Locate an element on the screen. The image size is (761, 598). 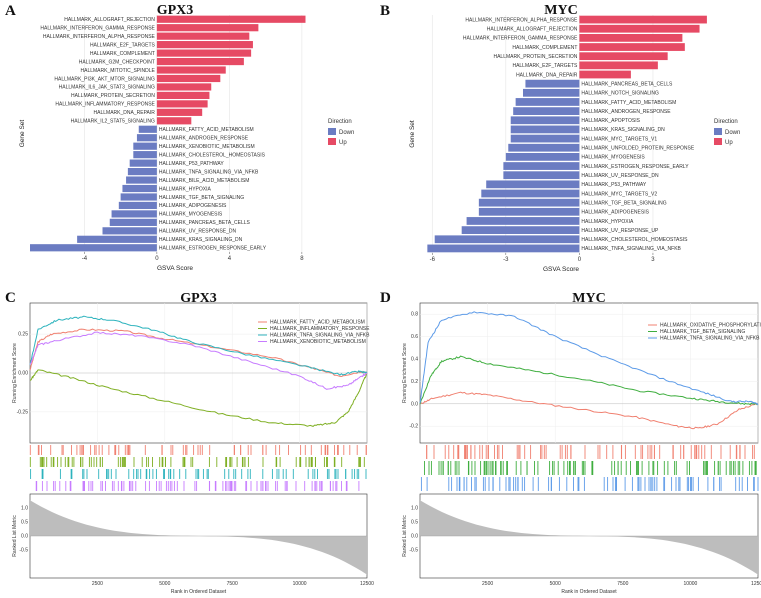
x-tick-label: 10000 is located at coordinates (690, 584).